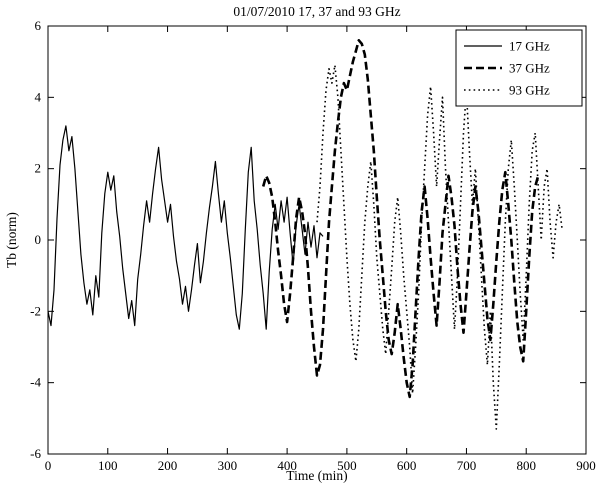 The image size is (600, 494). I want to click on x-tick-label: 700, so click(467, 465).